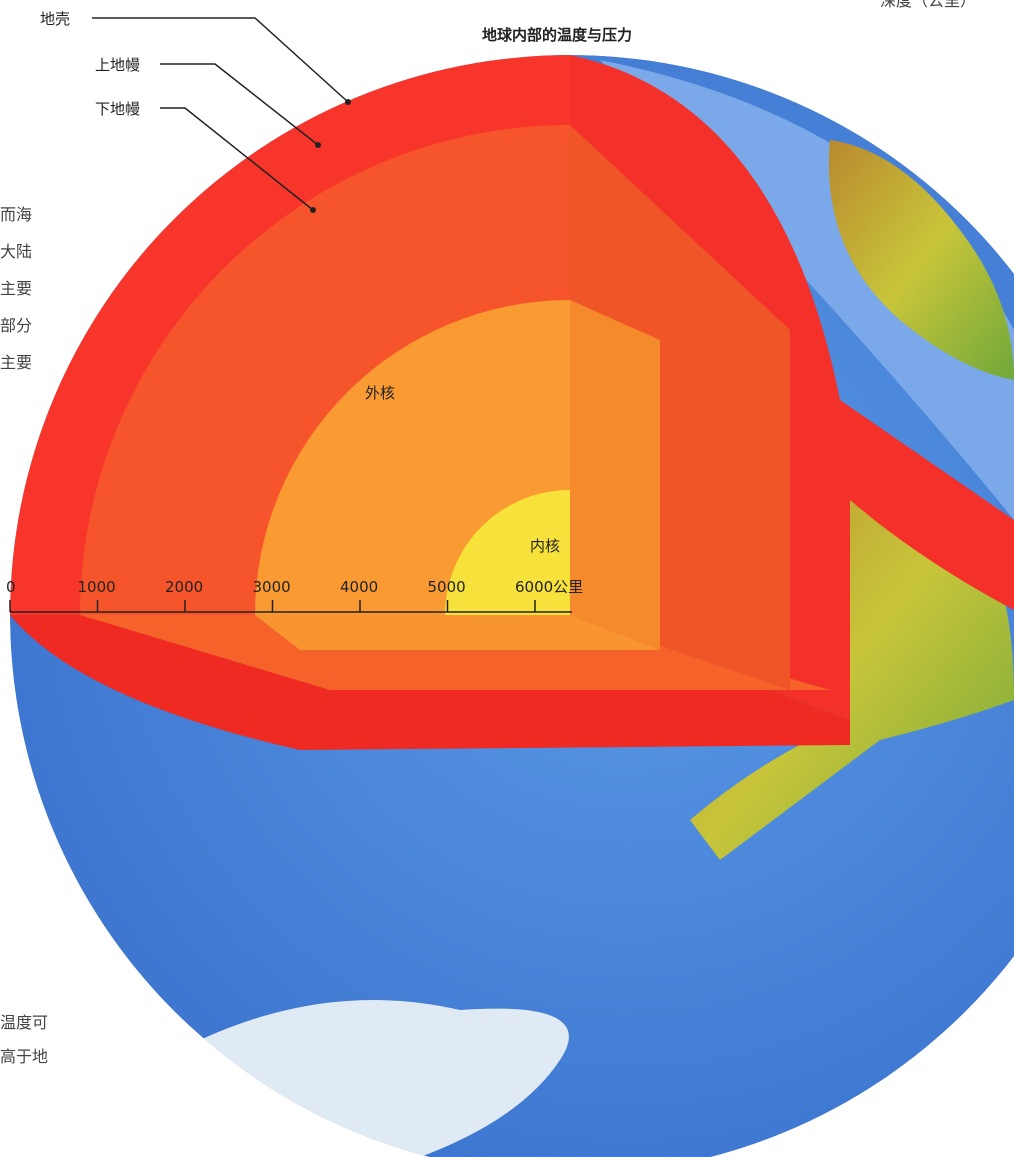 The height and width of the screenshot is (1157, 1014). Describe the element at coordinates (928, 5) in the screenshot. I see `corner-text: 深度（公里）` at that location.